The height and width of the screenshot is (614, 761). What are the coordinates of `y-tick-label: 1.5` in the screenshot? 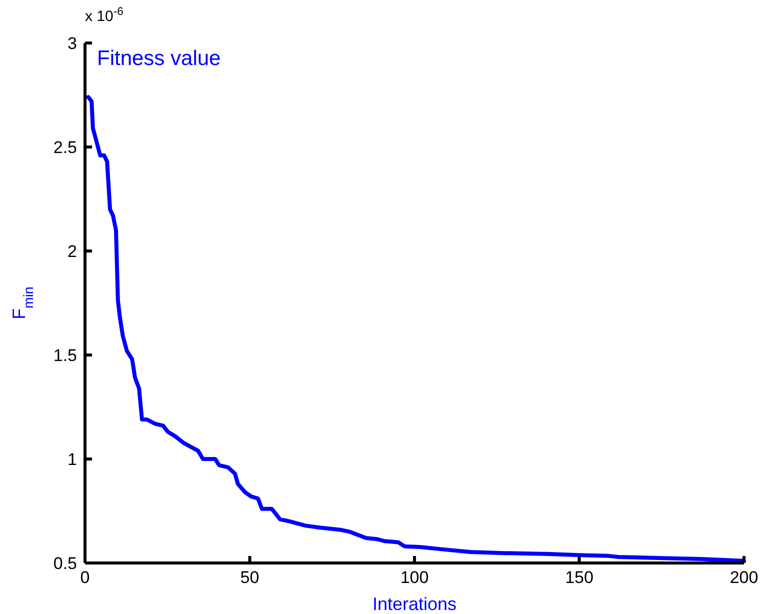 It's located at (65, 355).